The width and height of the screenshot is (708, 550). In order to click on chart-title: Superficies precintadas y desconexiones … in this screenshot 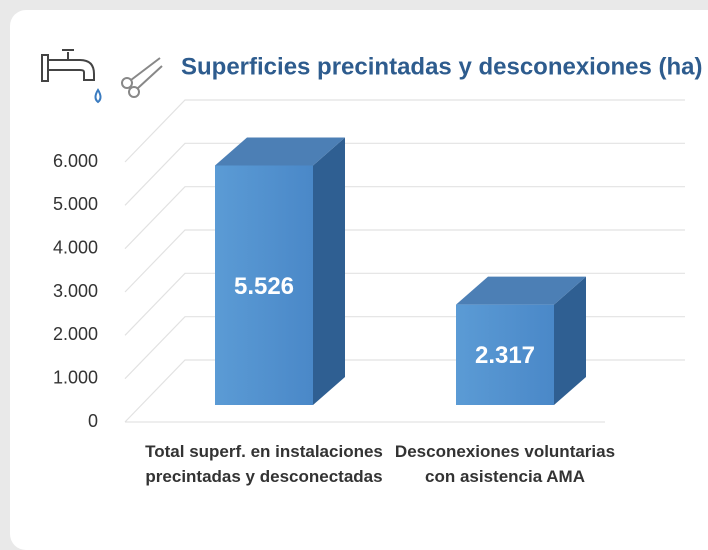, I will do `click(442, 66)`.